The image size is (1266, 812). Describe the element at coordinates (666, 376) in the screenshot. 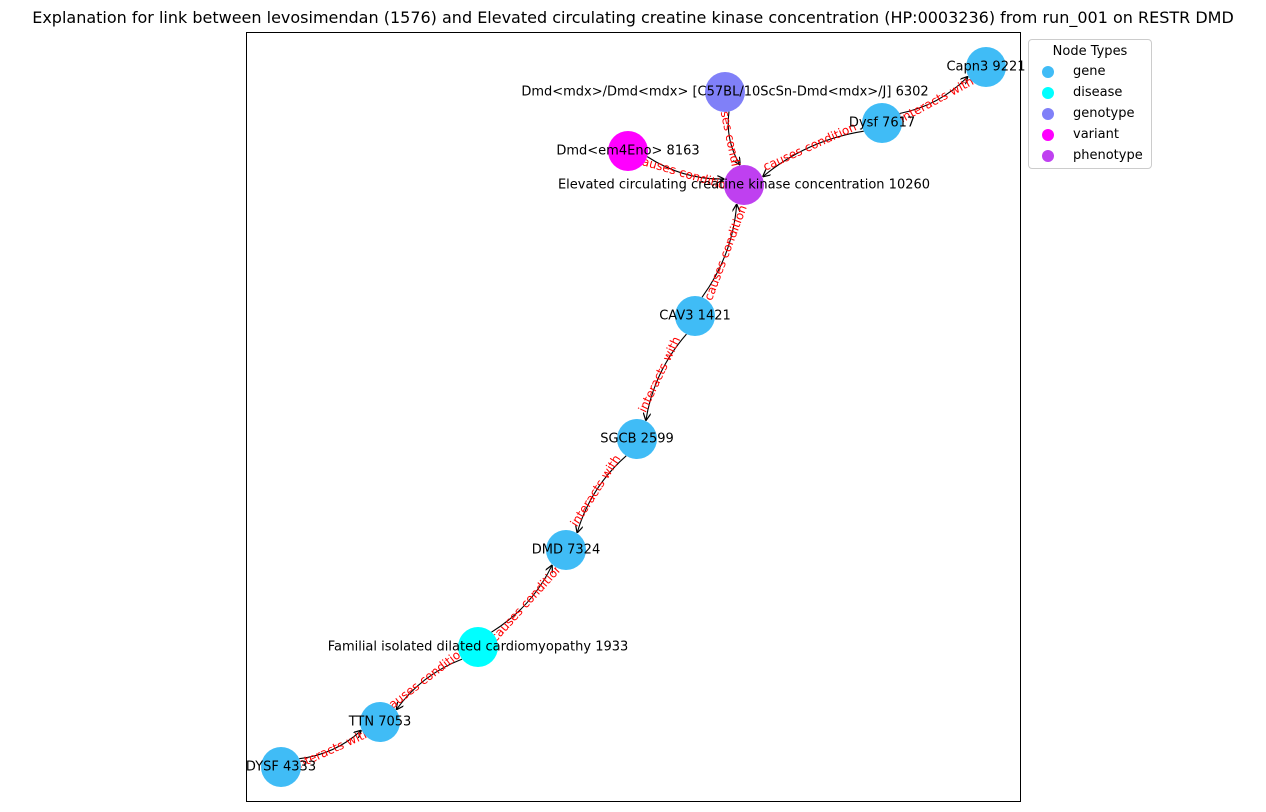

I see `edge-cav3-sgcb` at that location.